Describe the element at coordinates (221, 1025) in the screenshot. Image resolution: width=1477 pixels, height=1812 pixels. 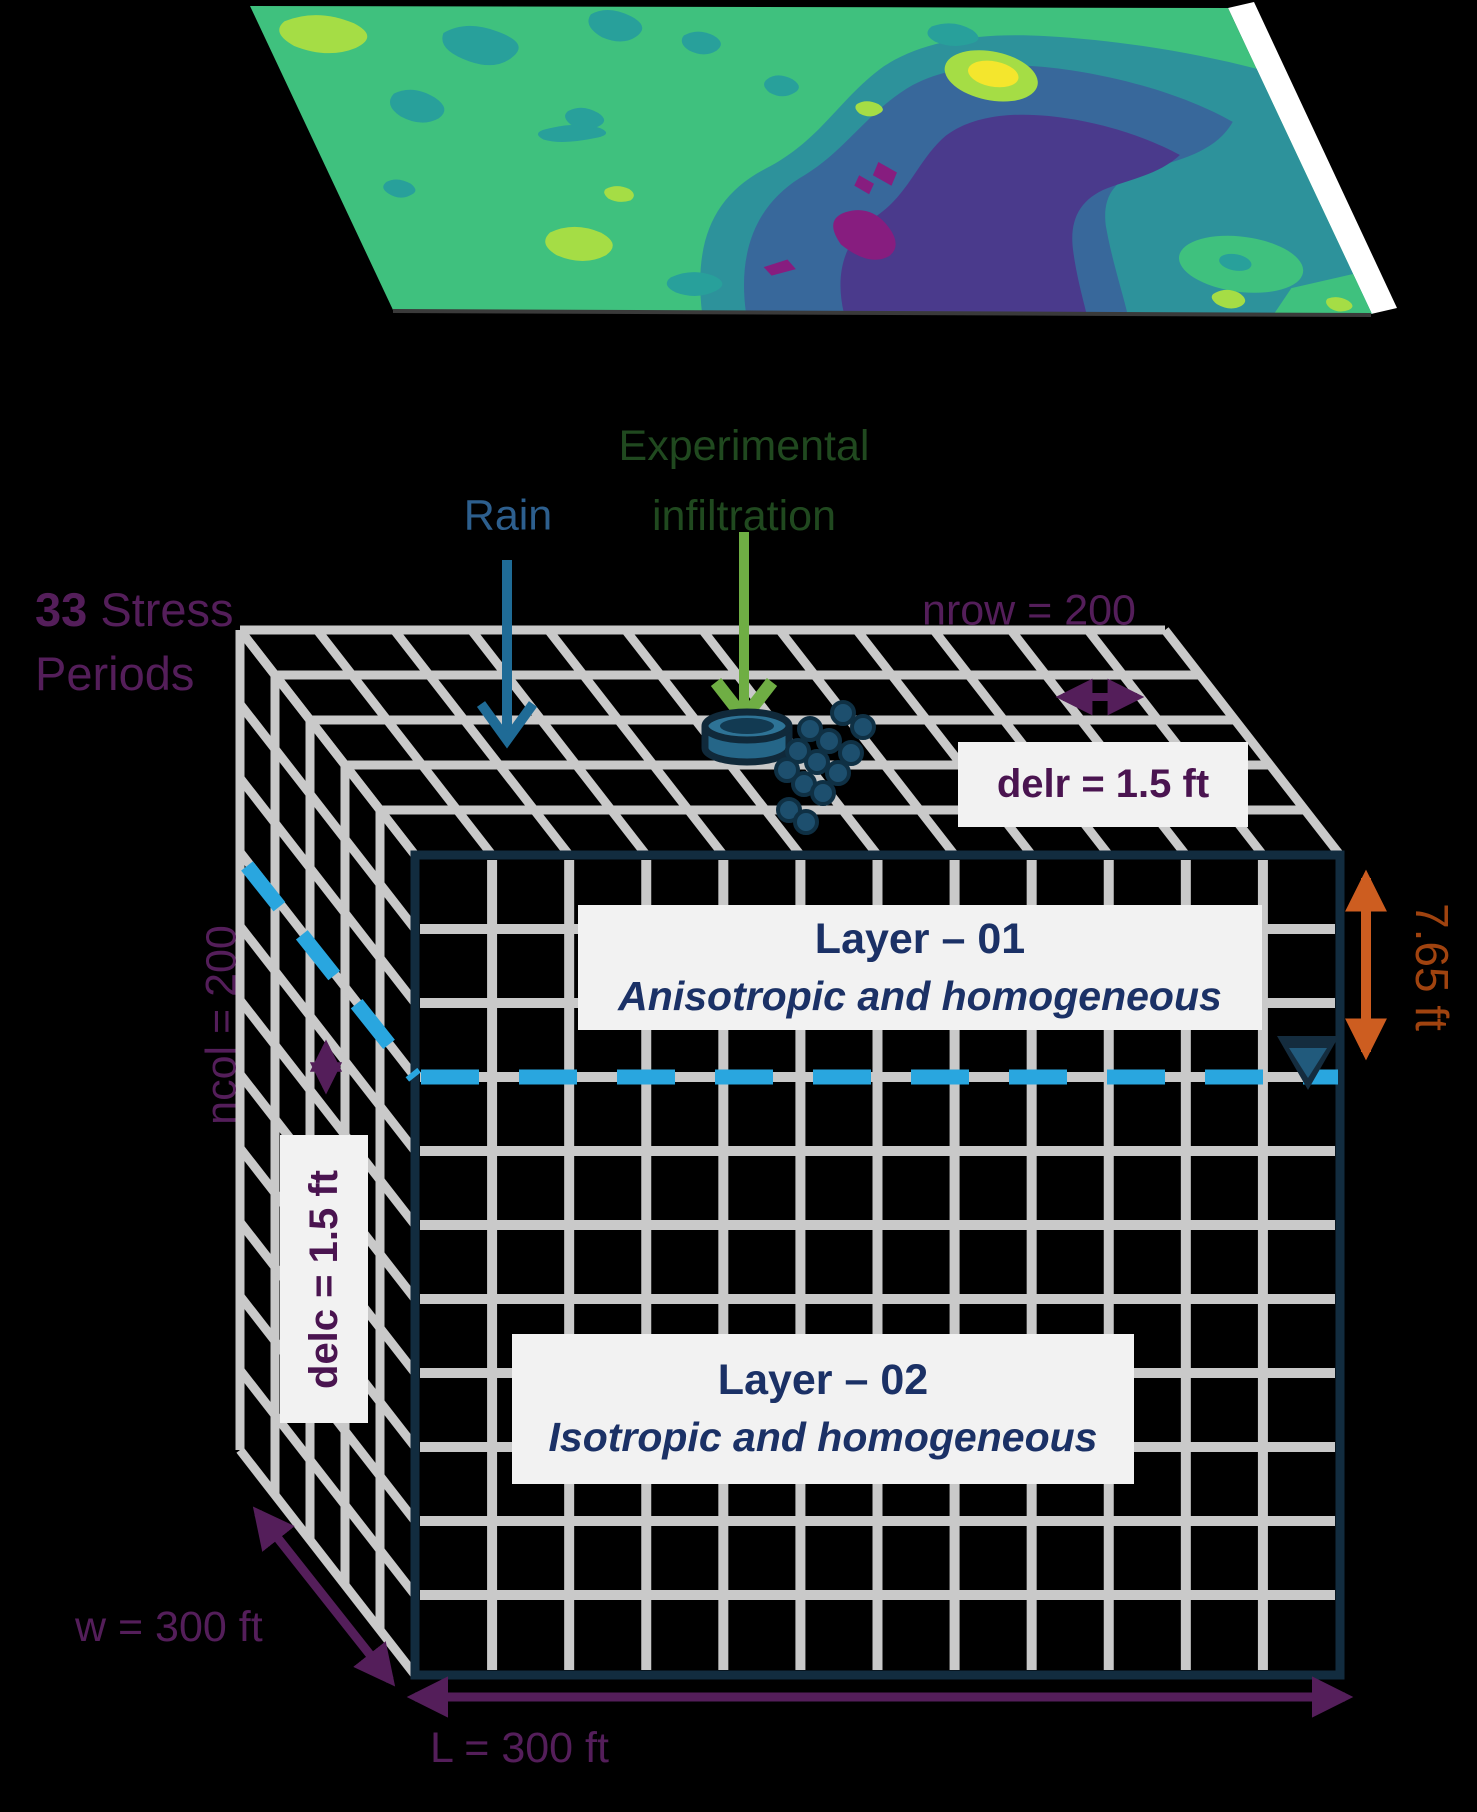
I see `ncol-label: ncol = 200` at that location.